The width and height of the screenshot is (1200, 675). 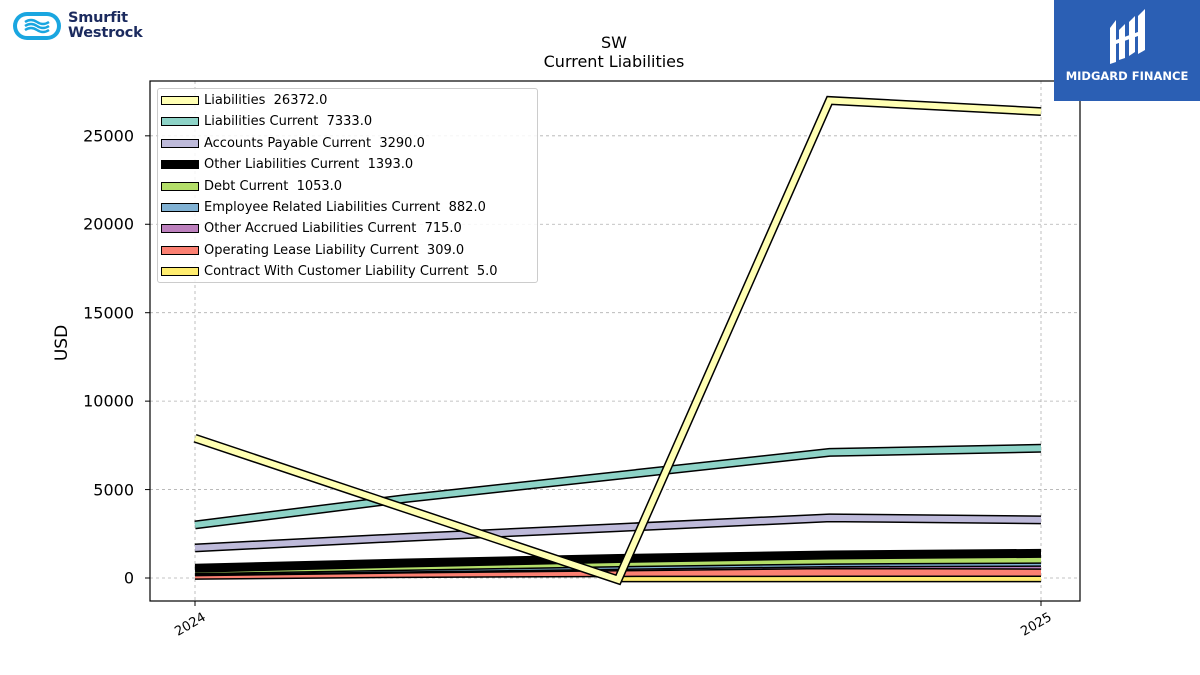 I want to click on legend-label: Liabilities Current 7333.0, so click(x=288, y=122).